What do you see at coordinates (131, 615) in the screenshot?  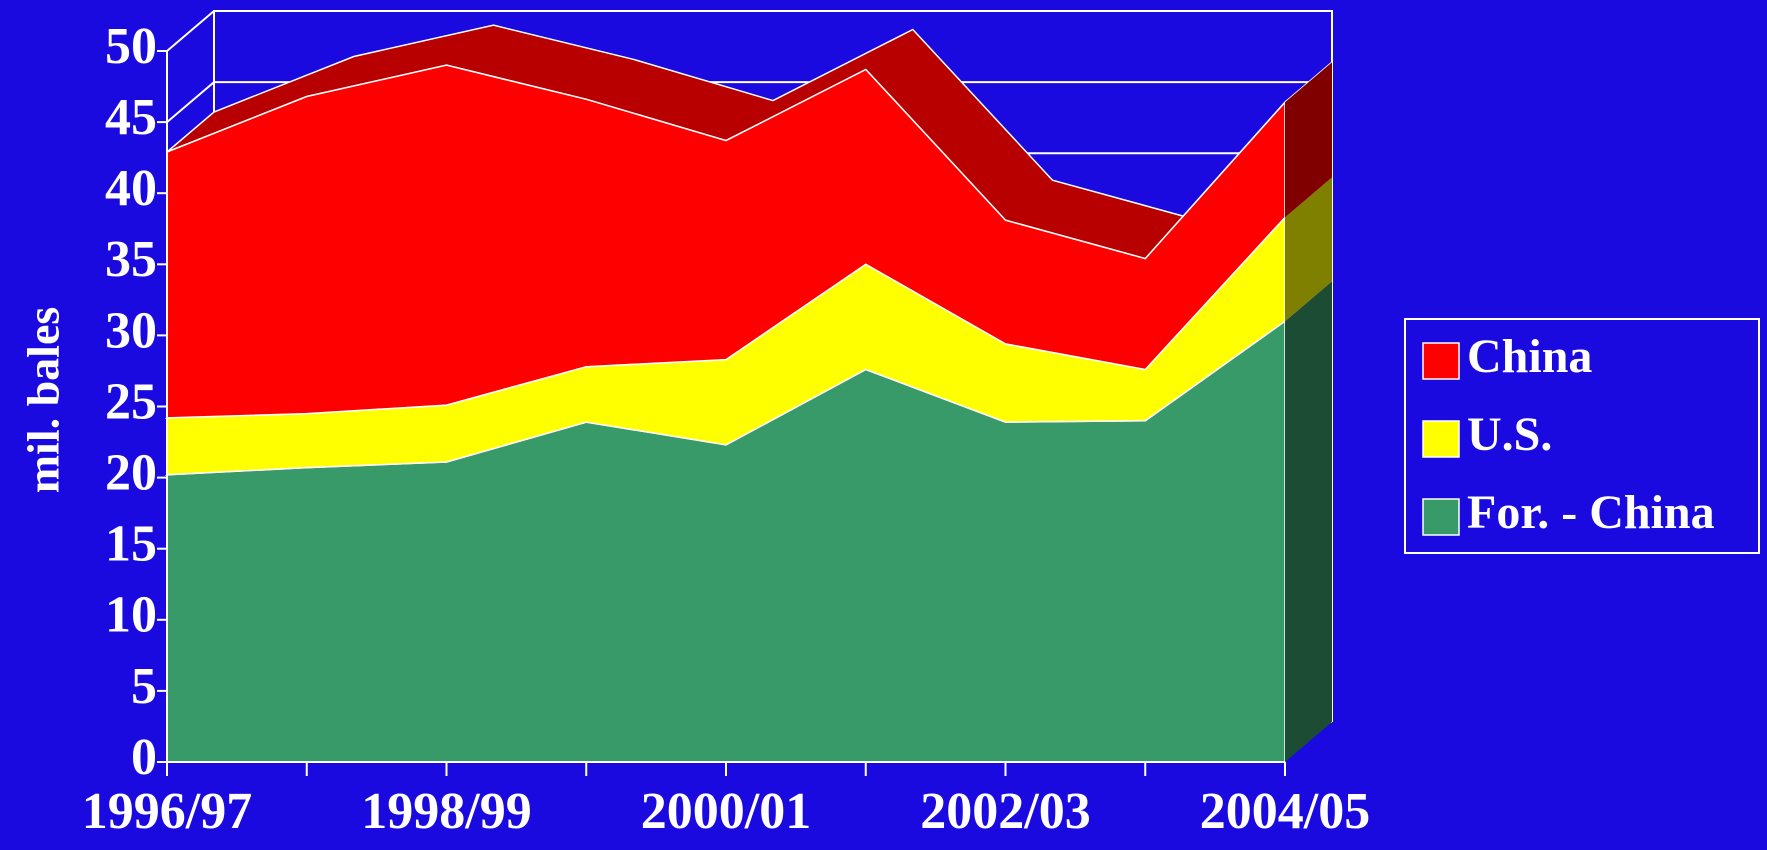 I see `y-tick-label: 10` at bounding box center [131, 615].